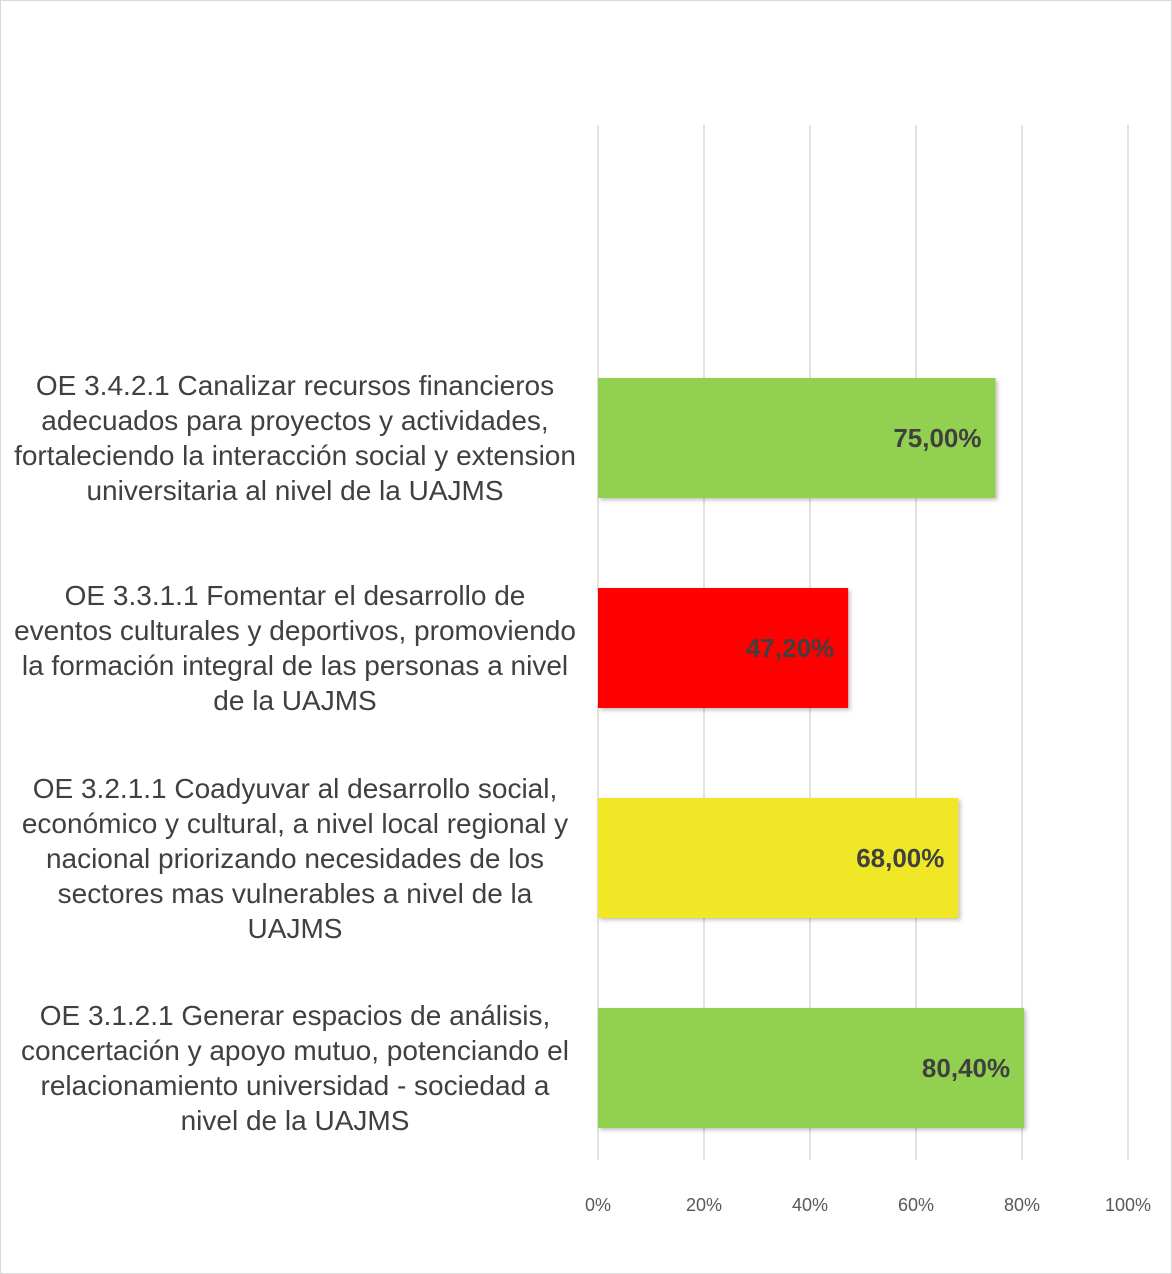 The image size is (1172, 1274). I want to click on x-tick-label: 80%, so click(1022, 1205).